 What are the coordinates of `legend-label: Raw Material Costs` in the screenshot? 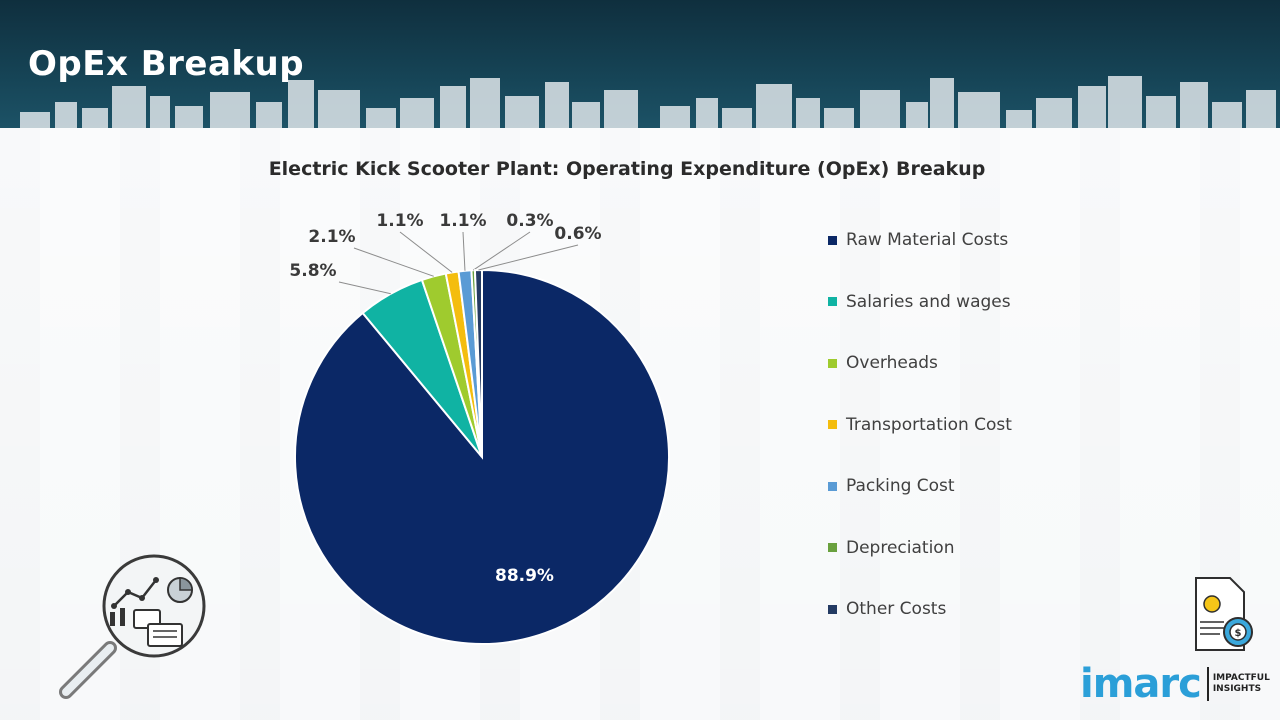 It's located at (927, 240).